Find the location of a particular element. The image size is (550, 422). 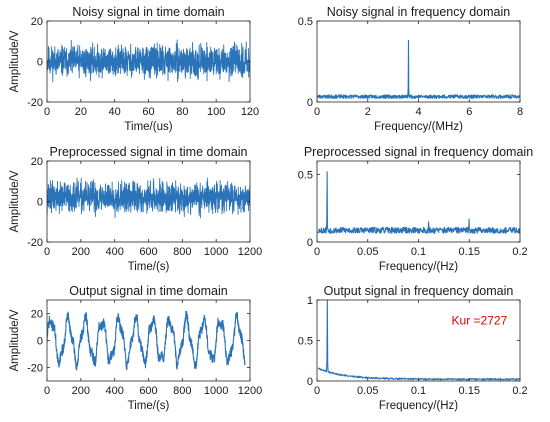

chart-title: Preprocessed signal in frequency domain is located at coordinates (418, 152).